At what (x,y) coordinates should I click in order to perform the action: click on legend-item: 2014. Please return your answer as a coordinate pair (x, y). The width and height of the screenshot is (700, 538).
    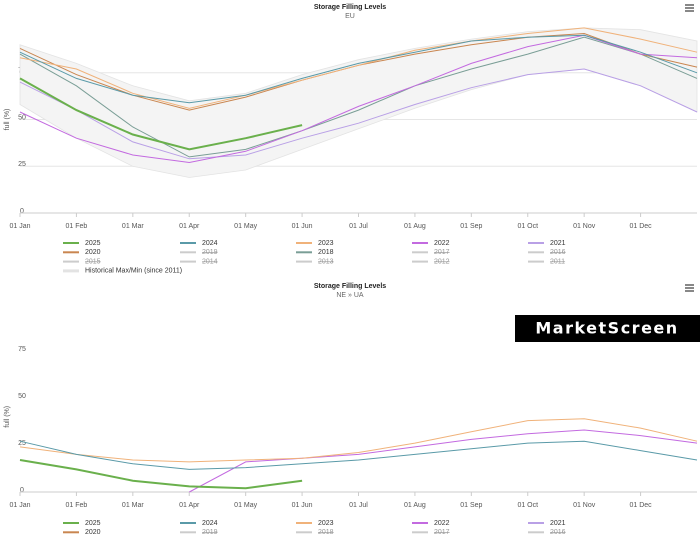
    Looking at the image, I should click on (199, 261).